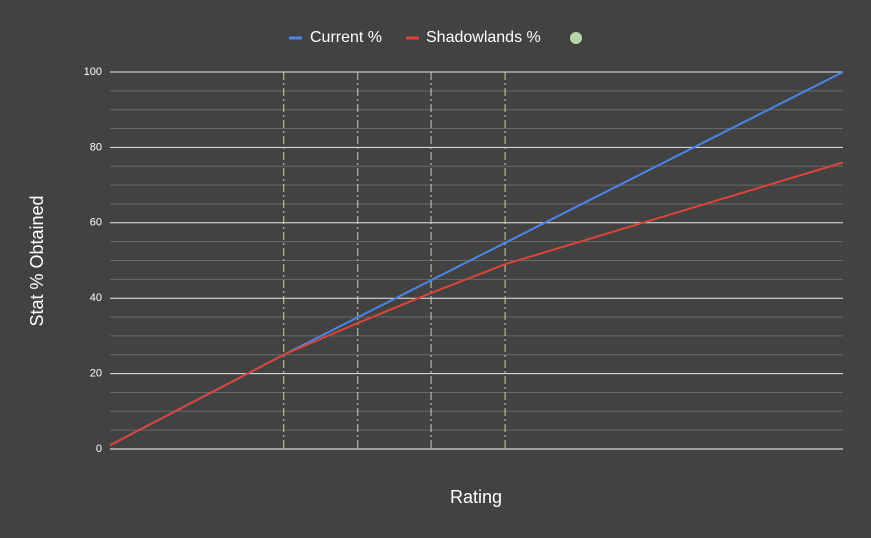 This screenshot has width=871, height=538. Describe the element at coordinates (99, 449) in the screenshot. I see `y-tick-label: 0` at that location.